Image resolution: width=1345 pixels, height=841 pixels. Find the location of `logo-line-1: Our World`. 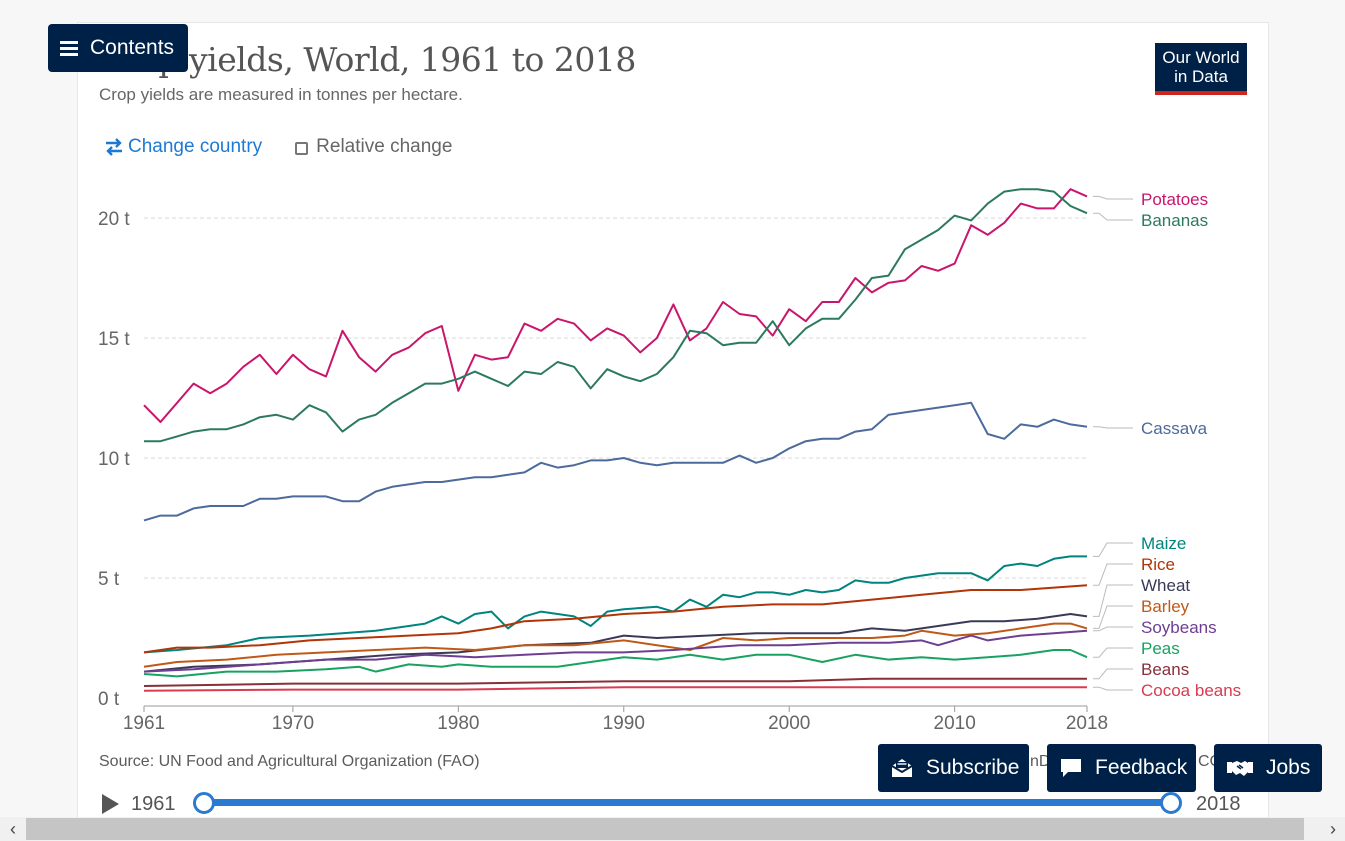

logo-line-1: Our World is located at coordinates (1201, 57).